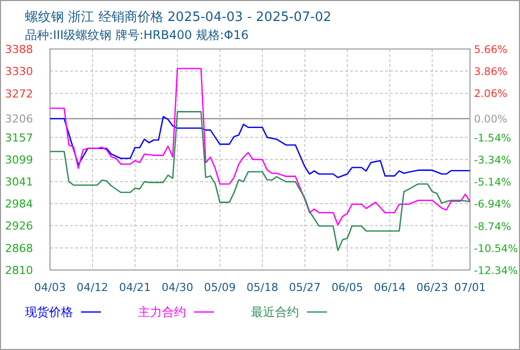  What do you see at coordinates (178, 17) in the screenshot?
I see `chart-title: 螺纹钢 浙江 经销商价格 2025-04-03 - 2025-07-02` at bounding box center [178, 17].